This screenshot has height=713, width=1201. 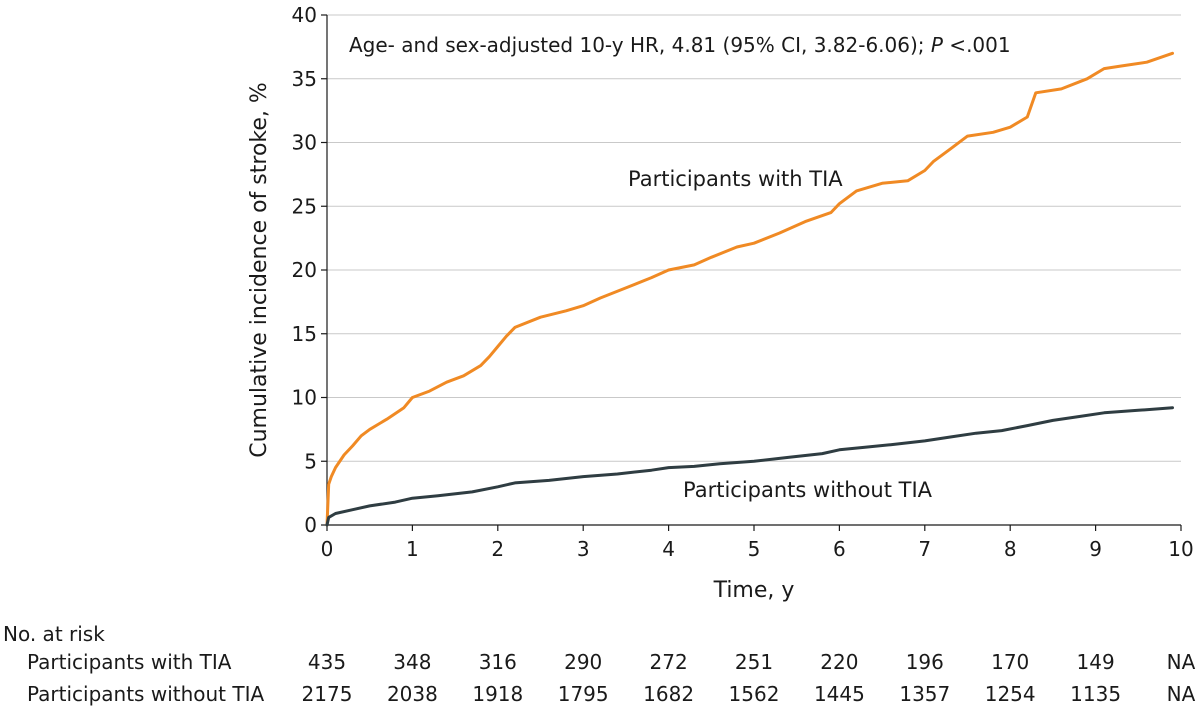 I want to click on x-tick-label: 10, so click(x=1180, y=549).